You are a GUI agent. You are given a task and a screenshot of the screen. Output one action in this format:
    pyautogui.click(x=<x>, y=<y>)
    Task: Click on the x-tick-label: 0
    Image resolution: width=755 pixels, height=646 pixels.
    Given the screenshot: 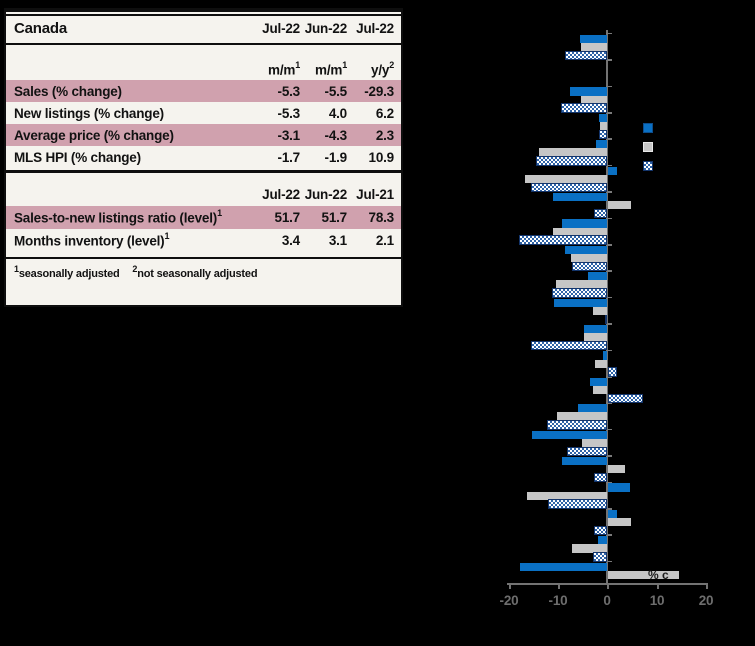 What is the action you would take?
    pyautogui.click(x=607, y=600)
    